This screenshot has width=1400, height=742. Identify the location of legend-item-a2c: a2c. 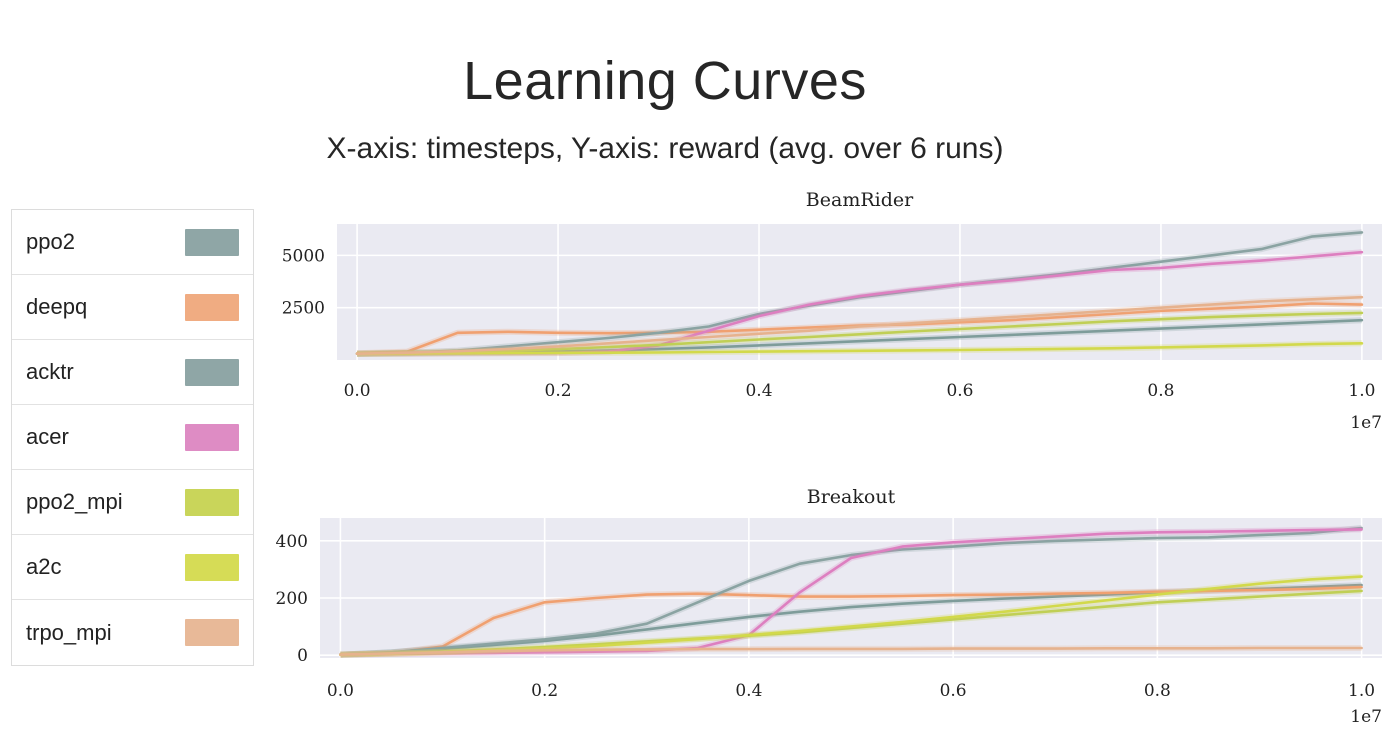
(132, 567).